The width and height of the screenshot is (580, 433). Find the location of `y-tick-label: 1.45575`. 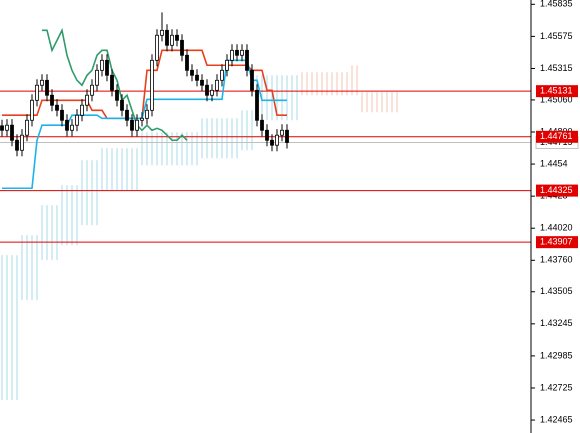

y-tick-label: 1.45575 is located at coordinates (556, 36).